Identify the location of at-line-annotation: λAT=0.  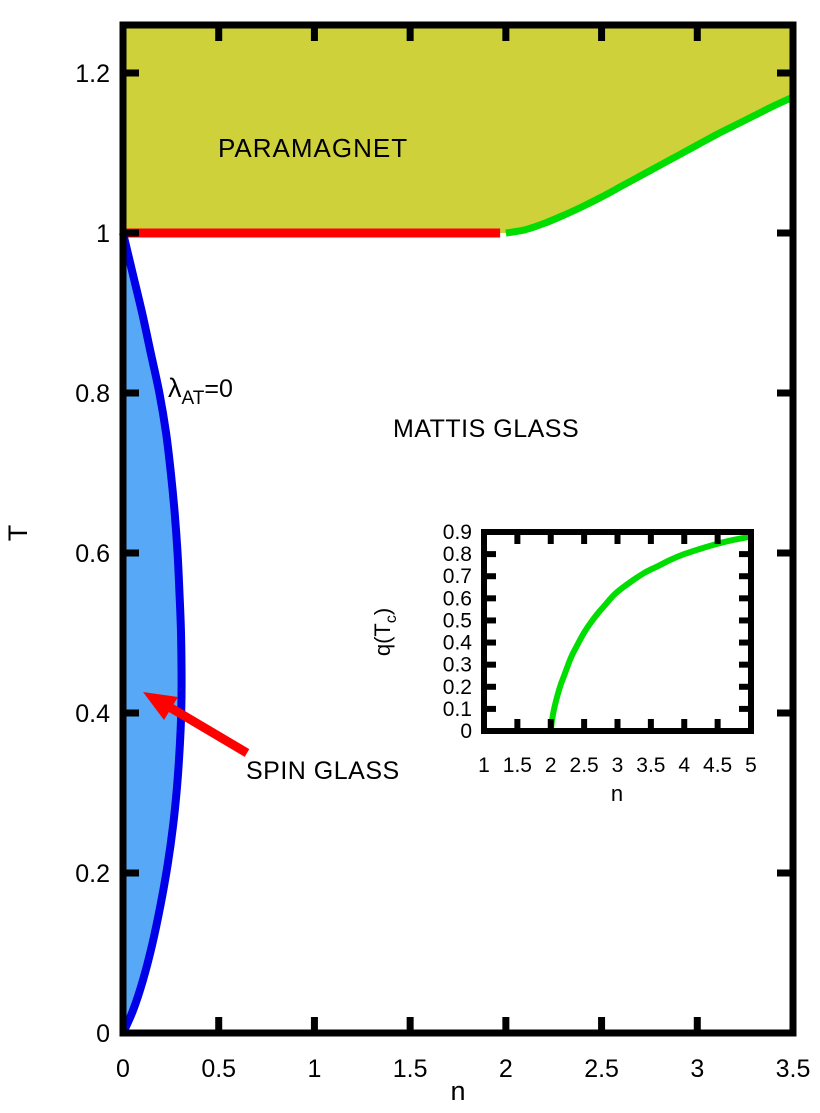
(200, 391).